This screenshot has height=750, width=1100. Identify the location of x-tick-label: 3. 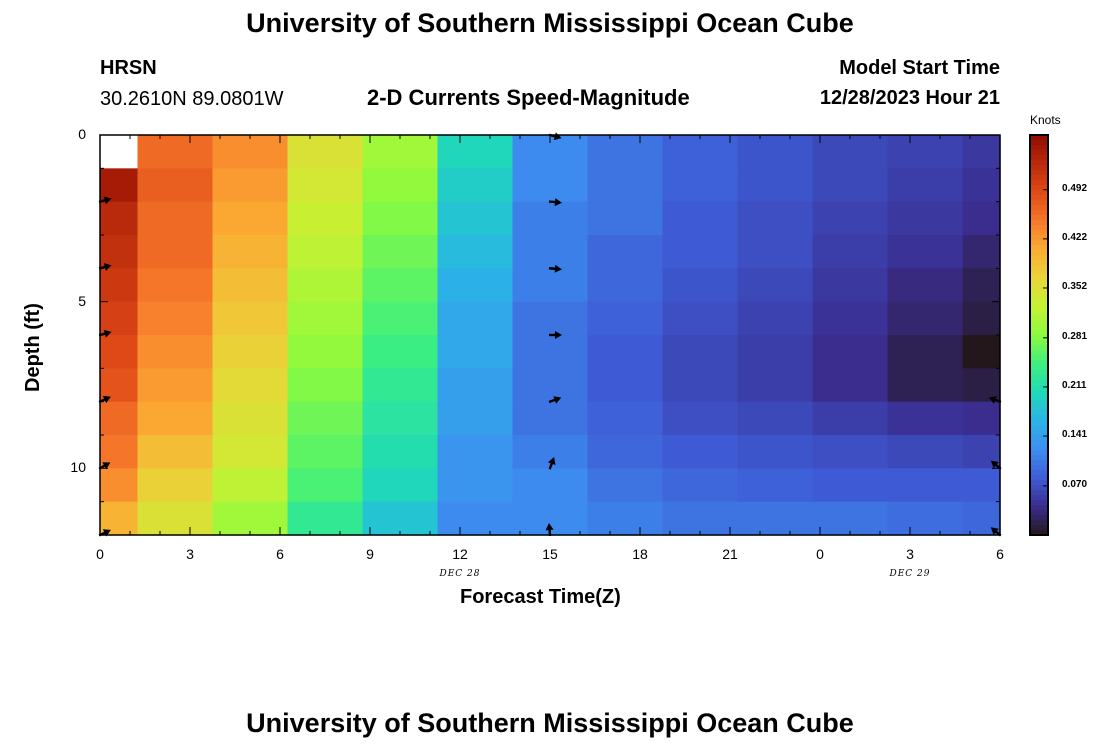
(910, 554).